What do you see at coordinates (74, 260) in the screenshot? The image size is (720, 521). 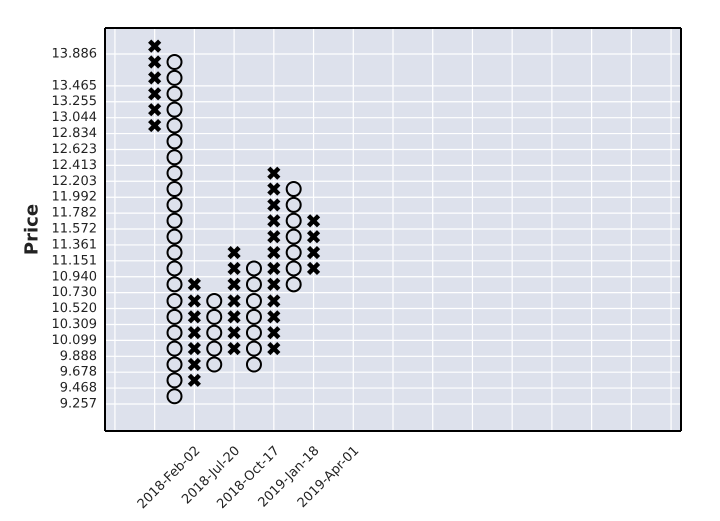 I see `y-tick-label: 11.151` at bounding box center [74, 260].